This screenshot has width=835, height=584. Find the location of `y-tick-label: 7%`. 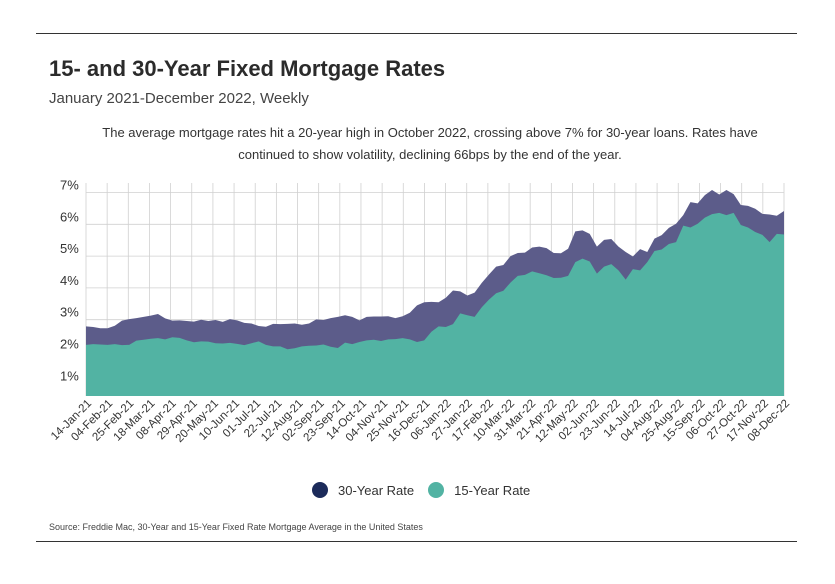

y-tick-label: 7% is located at coordinates (69, 185).